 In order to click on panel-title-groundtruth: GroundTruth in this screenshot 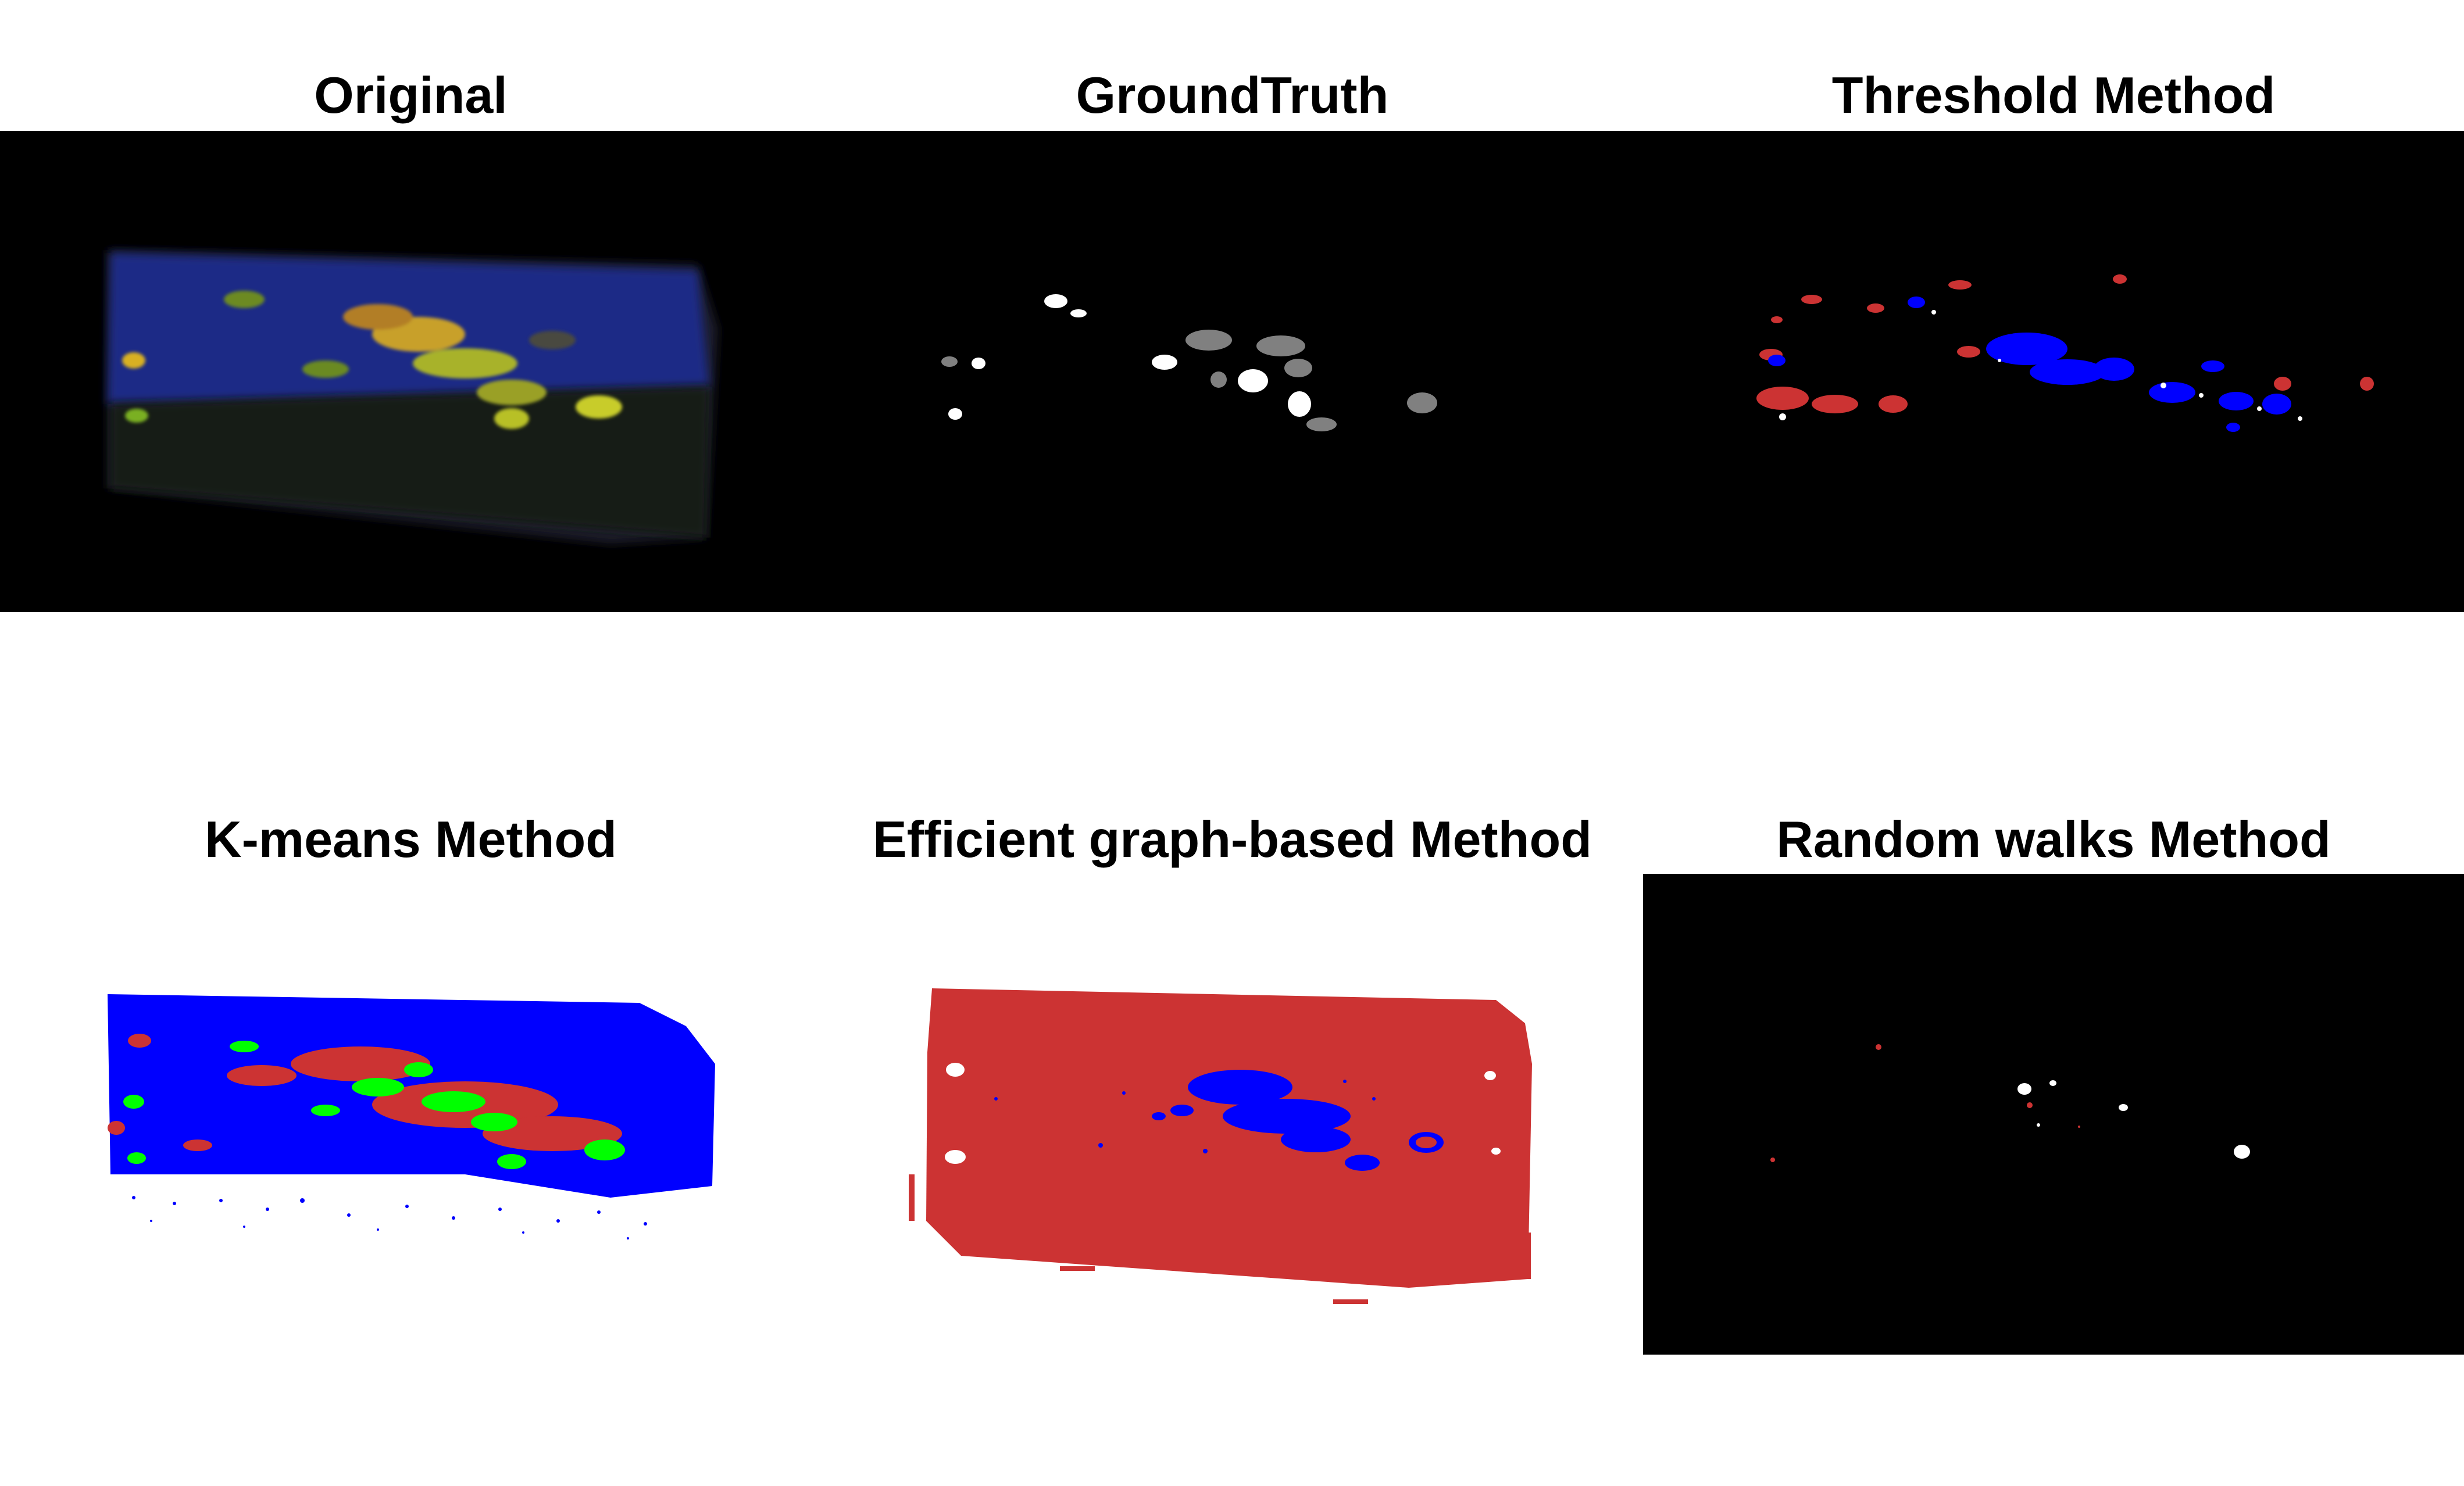, I will do `click(1232, 95)`.